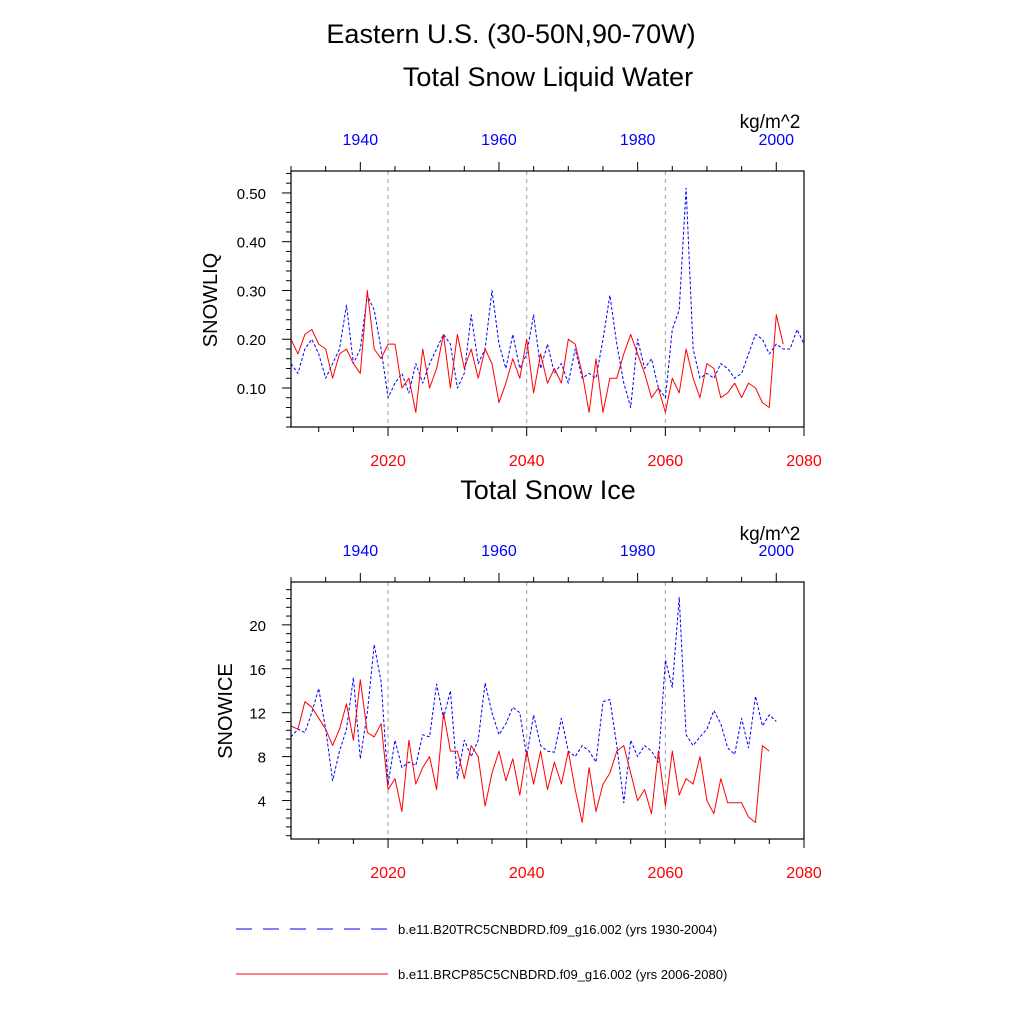 Image resolution: width=1024 pixels, height=1024 pixels. Describe the element at coordinates (211, 300) in the screenshot. I see `y-axis-label: SNOWLIQ` at that location.